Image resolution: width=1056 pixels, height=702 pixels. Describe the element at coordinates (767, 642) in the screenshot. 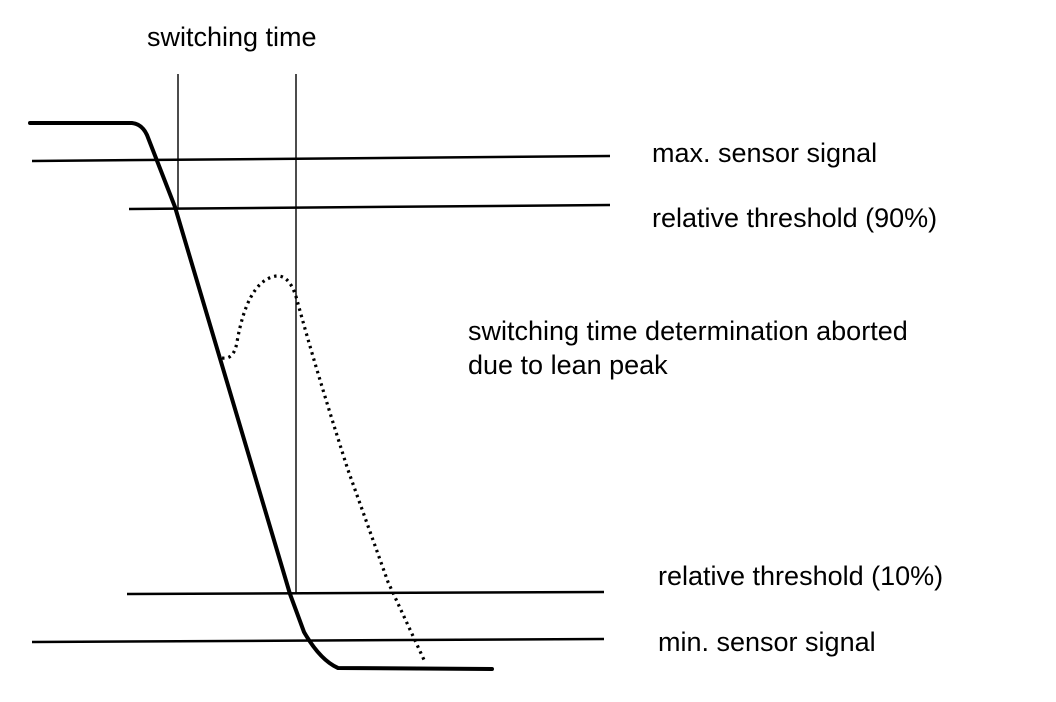

I see `min-sensor-signal-label: min. sensor signal` at that location.